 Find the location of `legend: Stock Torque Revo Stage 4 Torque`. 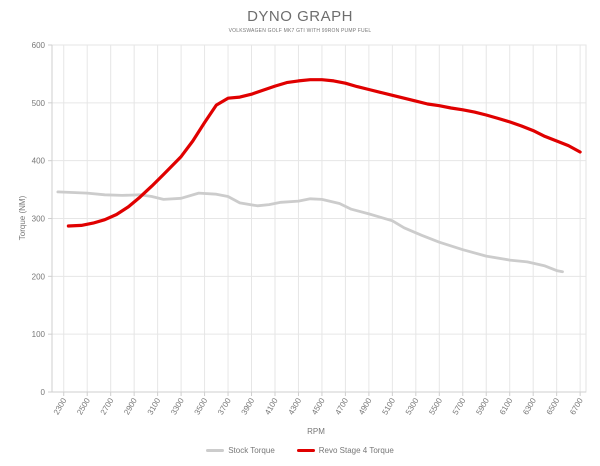

legend: Stock Torque Revo Stage 4 Torque is located at coordinates (300, 450).